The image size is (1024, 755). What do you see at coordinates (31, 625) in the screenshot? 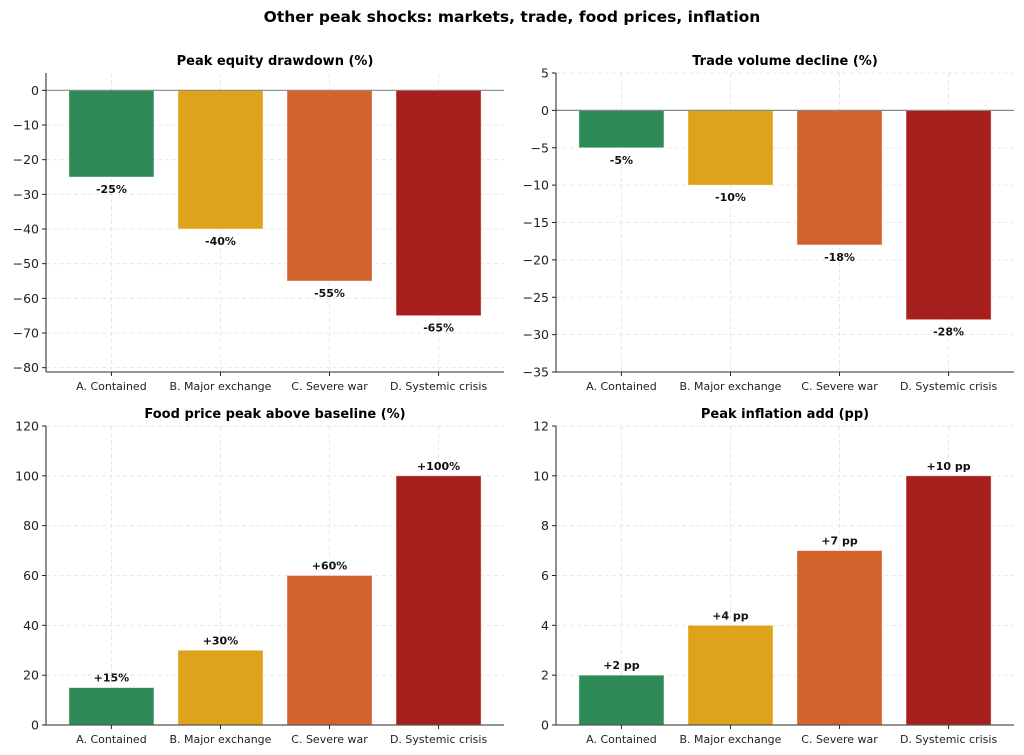
I see `y-tick-label: 40` at bounding box center [31, 625].